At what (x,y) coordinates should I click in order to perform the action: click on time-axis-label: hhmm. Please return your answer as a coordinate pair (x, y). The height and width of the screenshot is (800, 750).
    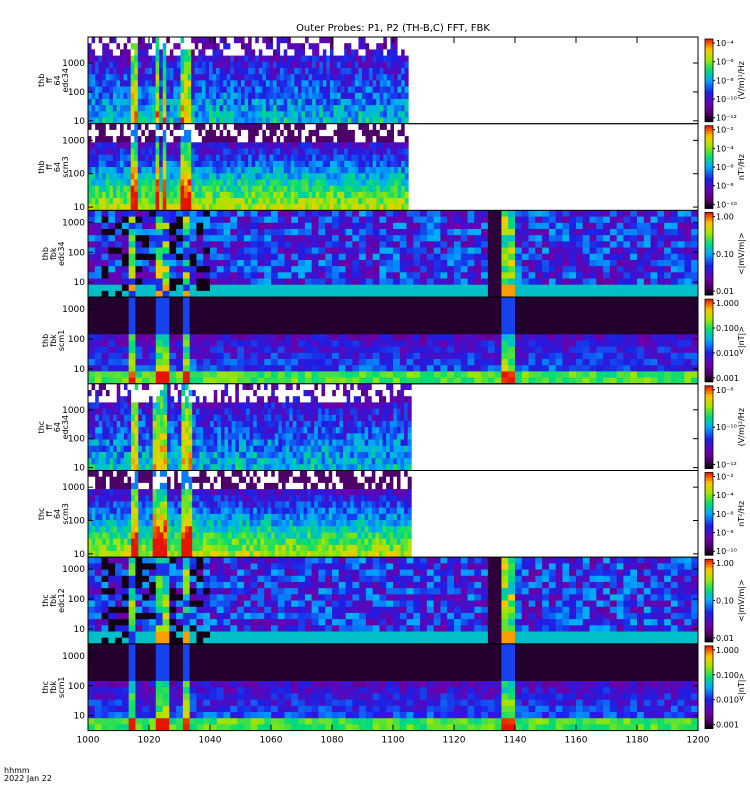
    Looking at the image, I should click on (17, 770).